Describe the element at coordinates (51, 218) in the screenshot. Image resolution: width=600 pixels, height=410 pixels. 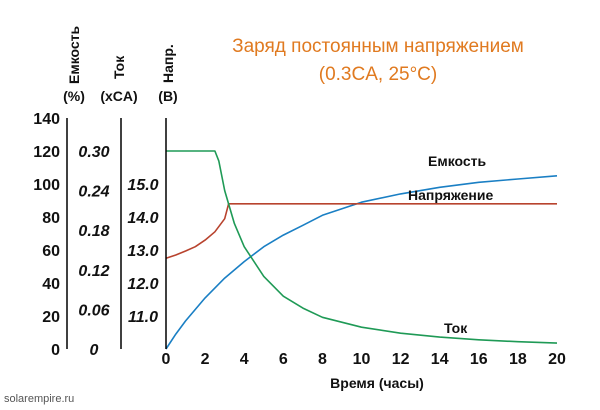
I see `capacity-tick-label: 80` at that location.